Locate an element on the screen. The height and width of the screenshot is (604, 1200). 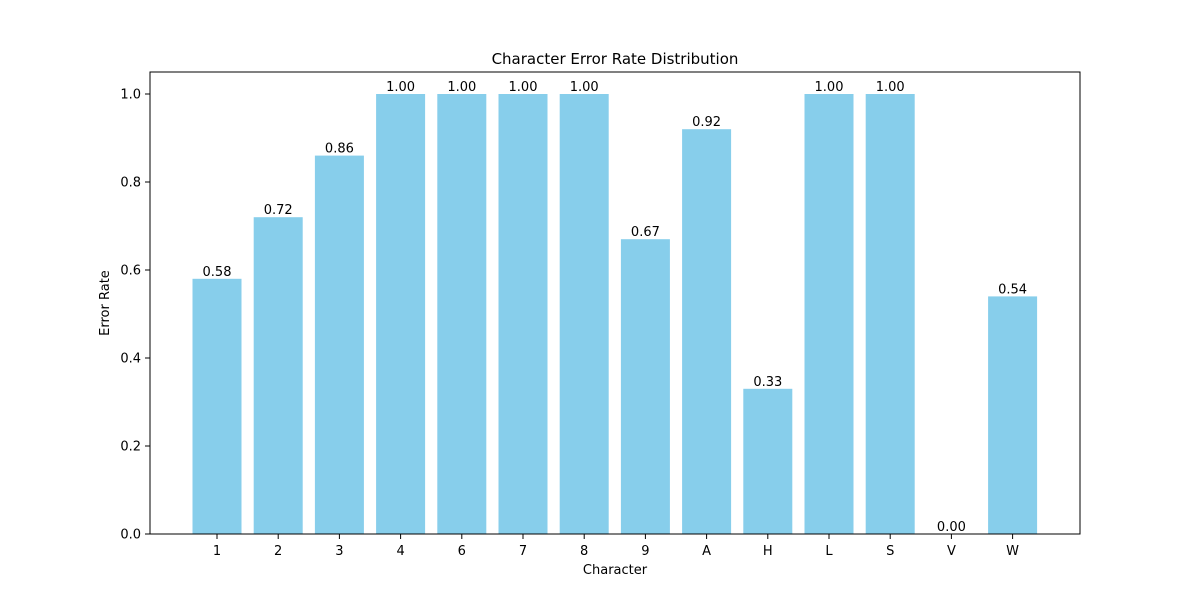
y-axis-label: Error Rate is located at coordinates (105, 303).